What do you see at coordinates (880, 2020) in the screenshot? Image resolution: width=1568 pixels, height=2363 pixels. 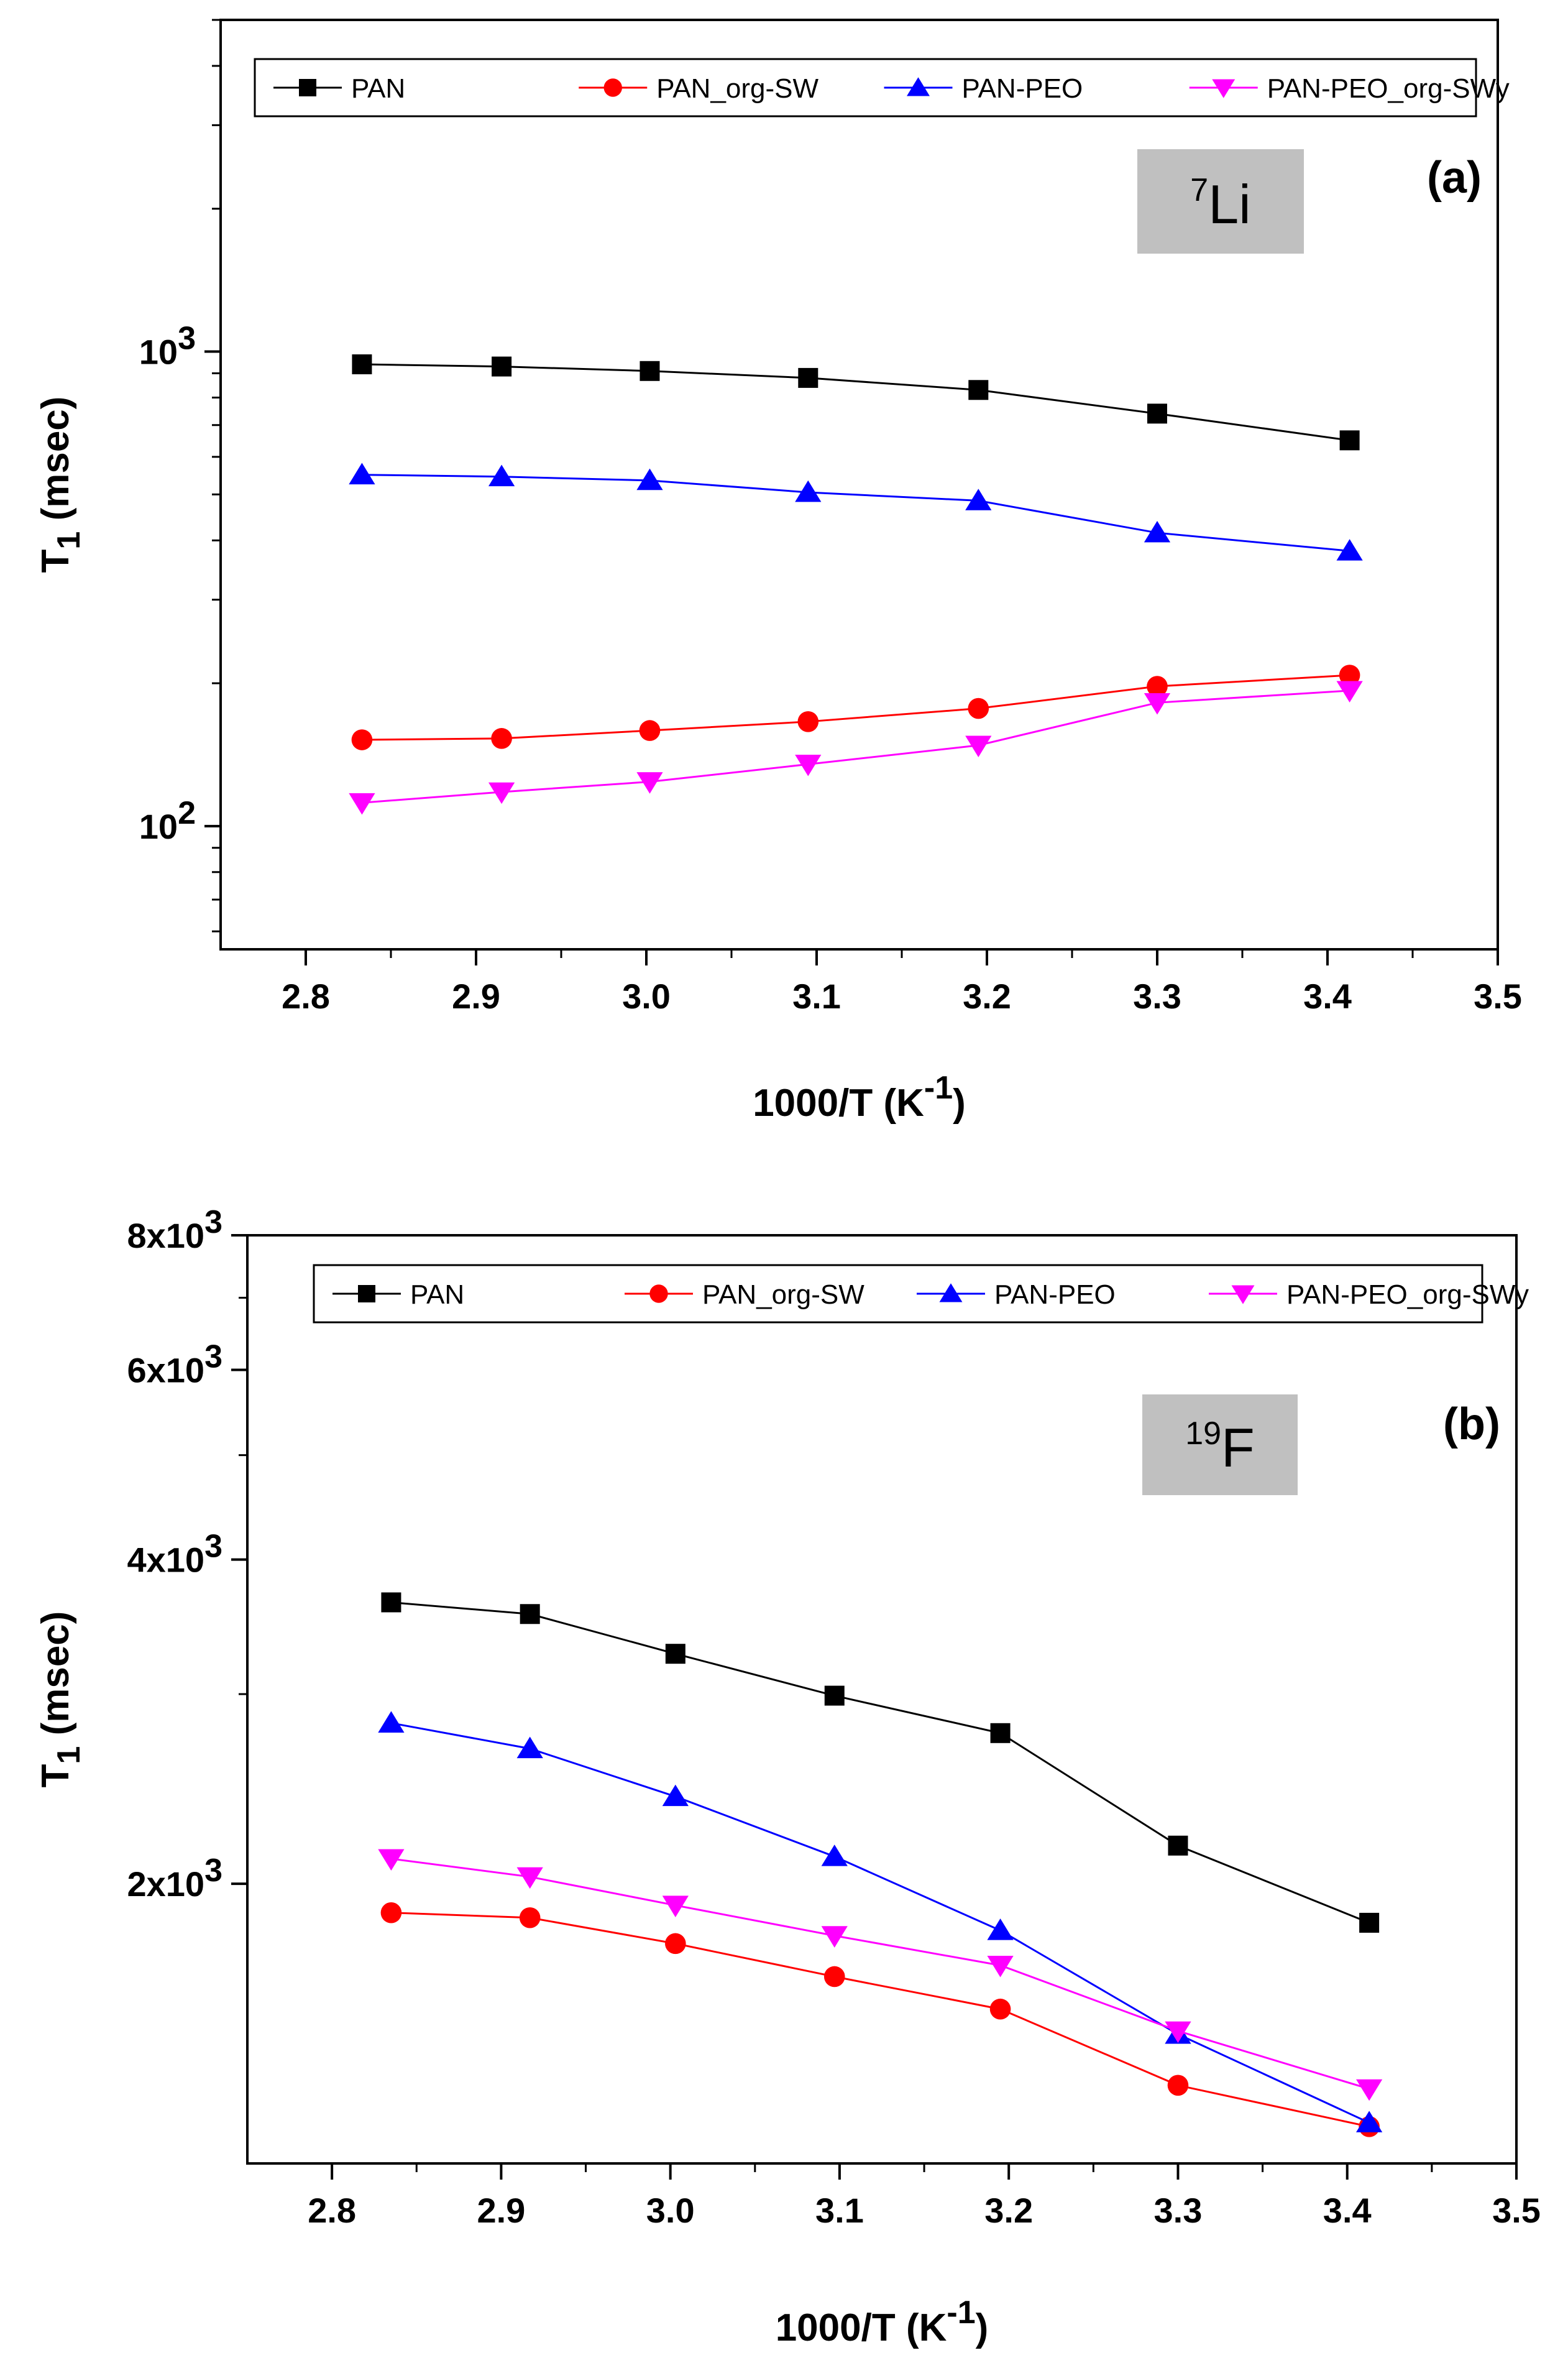 I see `series-line-pan_org-sw` at bounding box center [880, 2020].